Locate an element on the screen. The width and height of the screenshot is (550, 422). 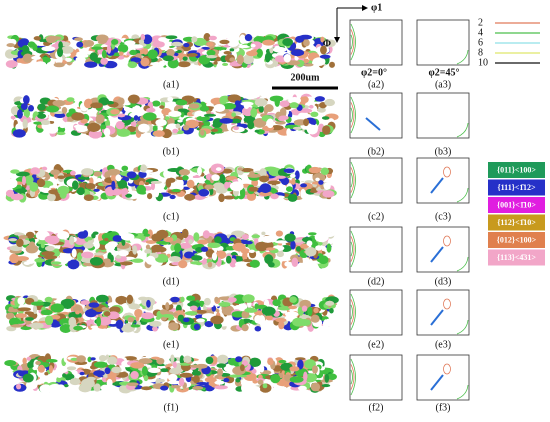
odf-label: (c2) is located at coordinates (376, 216).